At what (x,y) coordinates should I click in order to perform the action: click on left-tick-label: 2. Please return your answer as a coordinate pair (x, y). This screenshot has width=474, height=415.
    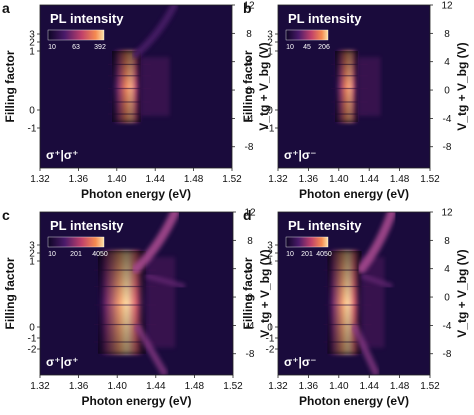
    Looking at the image, I should click on (32, 43).